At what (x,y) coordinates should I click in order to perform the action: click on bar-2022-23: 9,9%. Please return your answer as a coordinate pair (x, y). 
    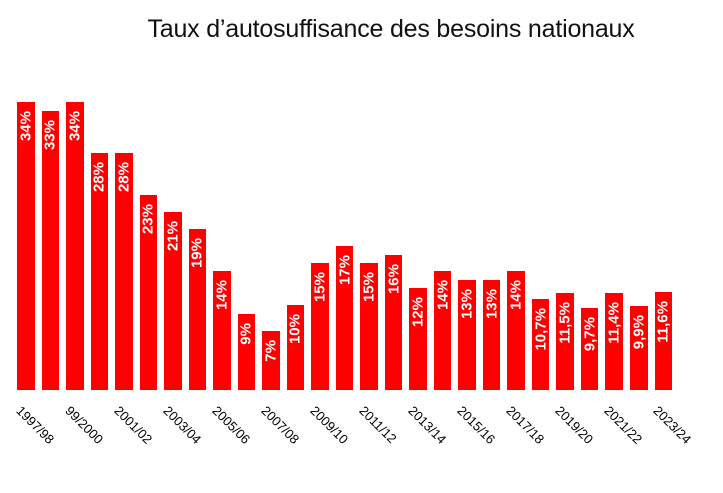
    Looking at the image, I should click on (639, 348).